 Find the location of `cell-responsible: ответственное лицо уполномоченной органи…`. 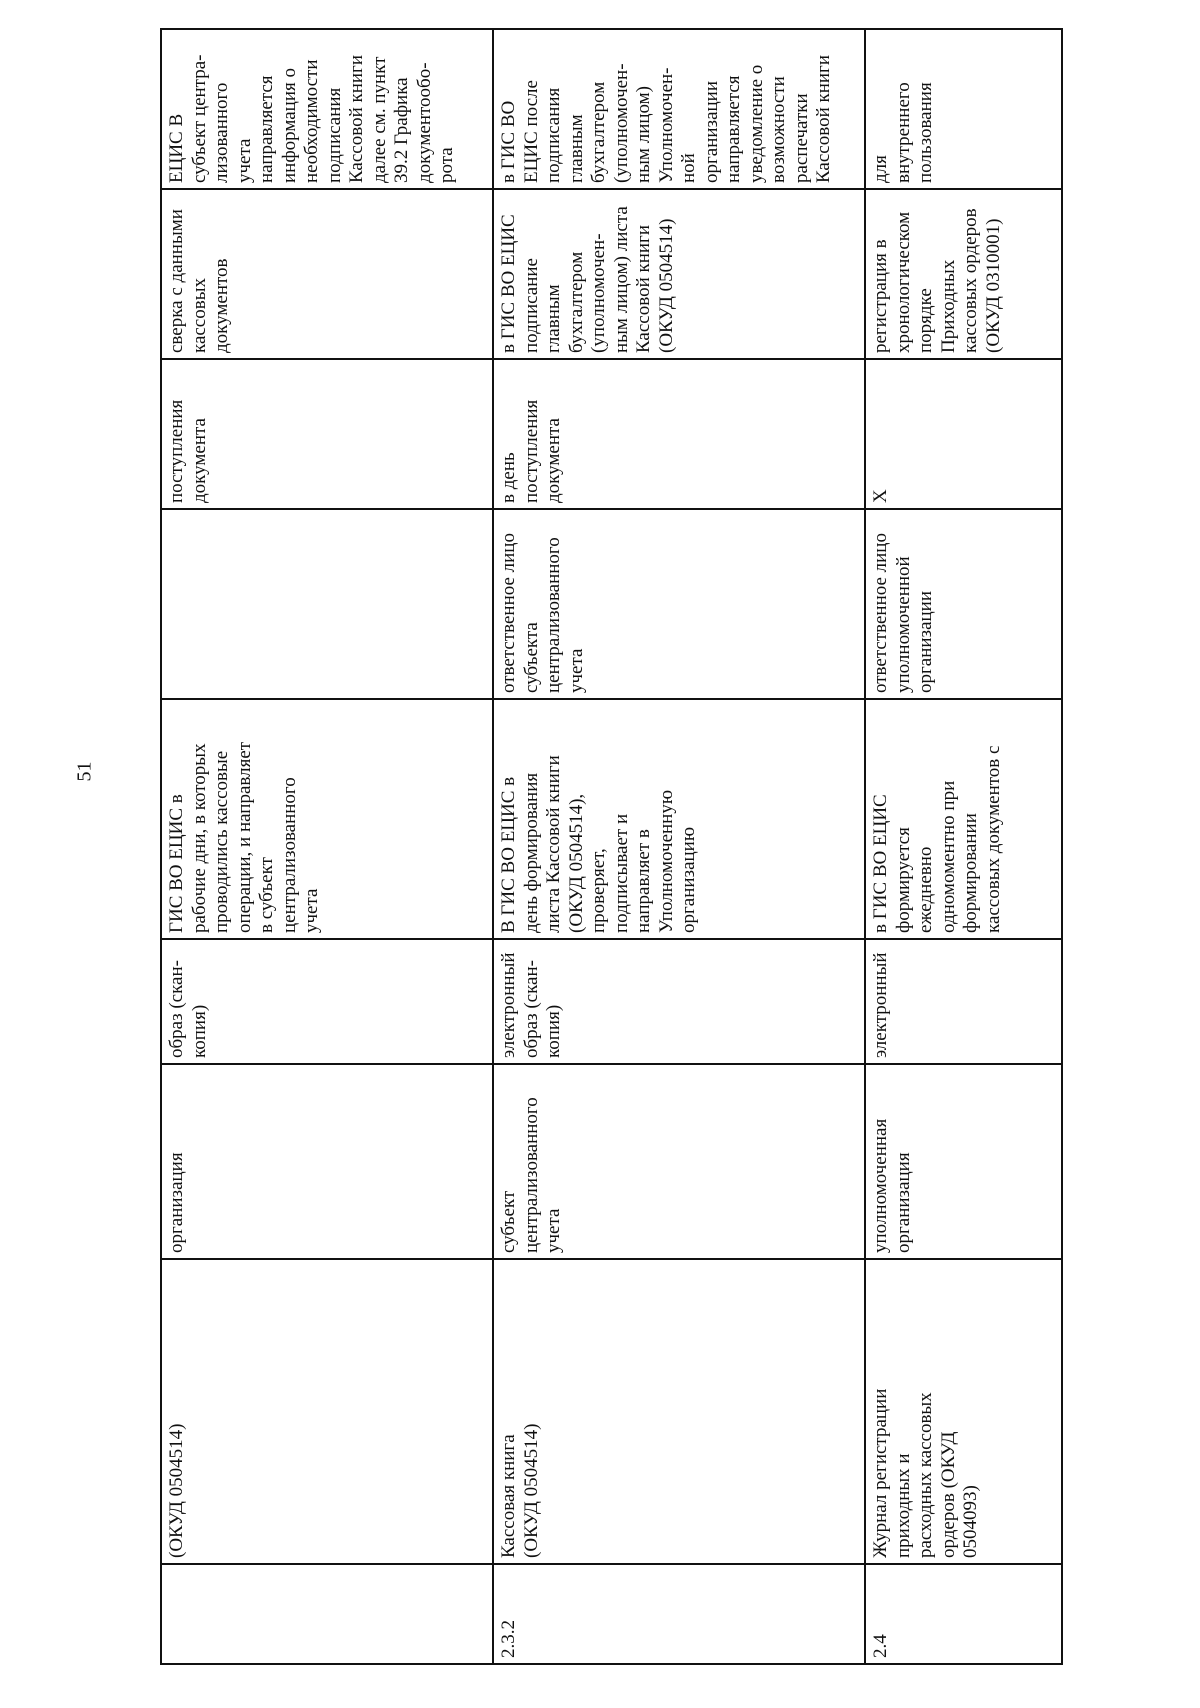

cell-responsible: ответственное лицо уполномоченной органи… is located at coordinates (963, 604).